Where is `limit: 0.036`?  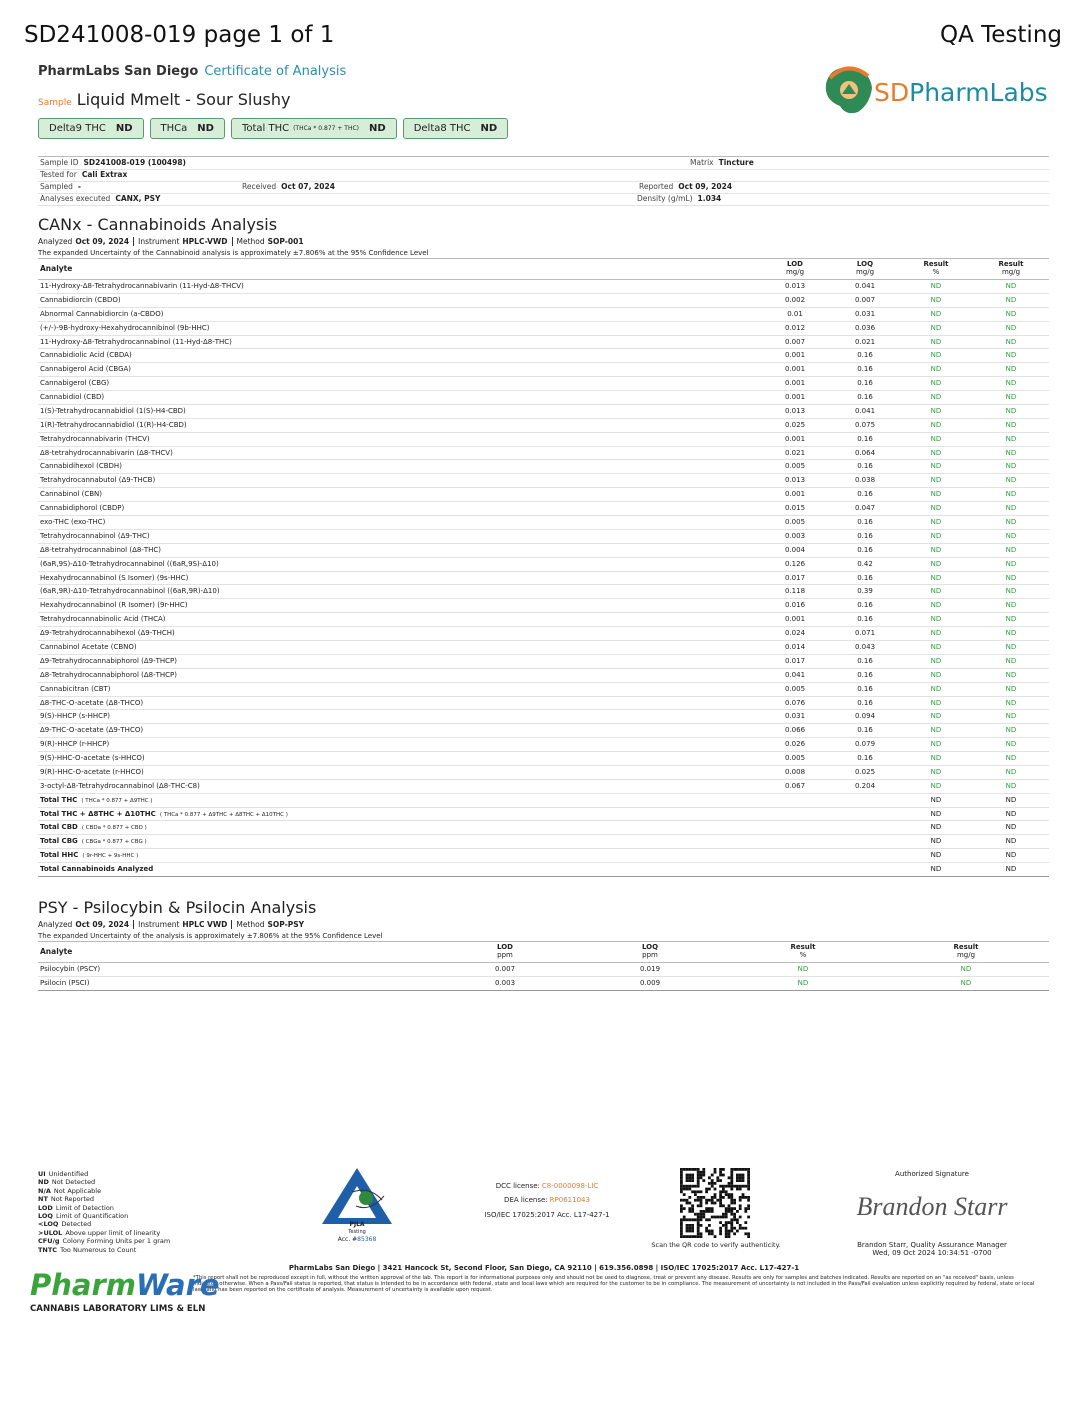
limit: 0.036 is located at coordinates (865, 327).